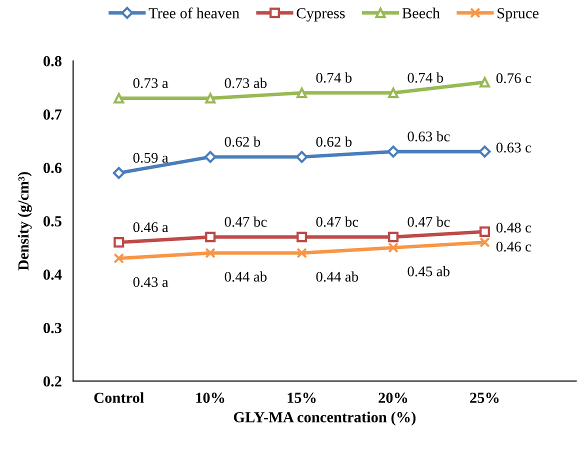  Describe the element at coordinates (429, 136) in the screenshot. I see `data-label: 0.63 bc` at that location.